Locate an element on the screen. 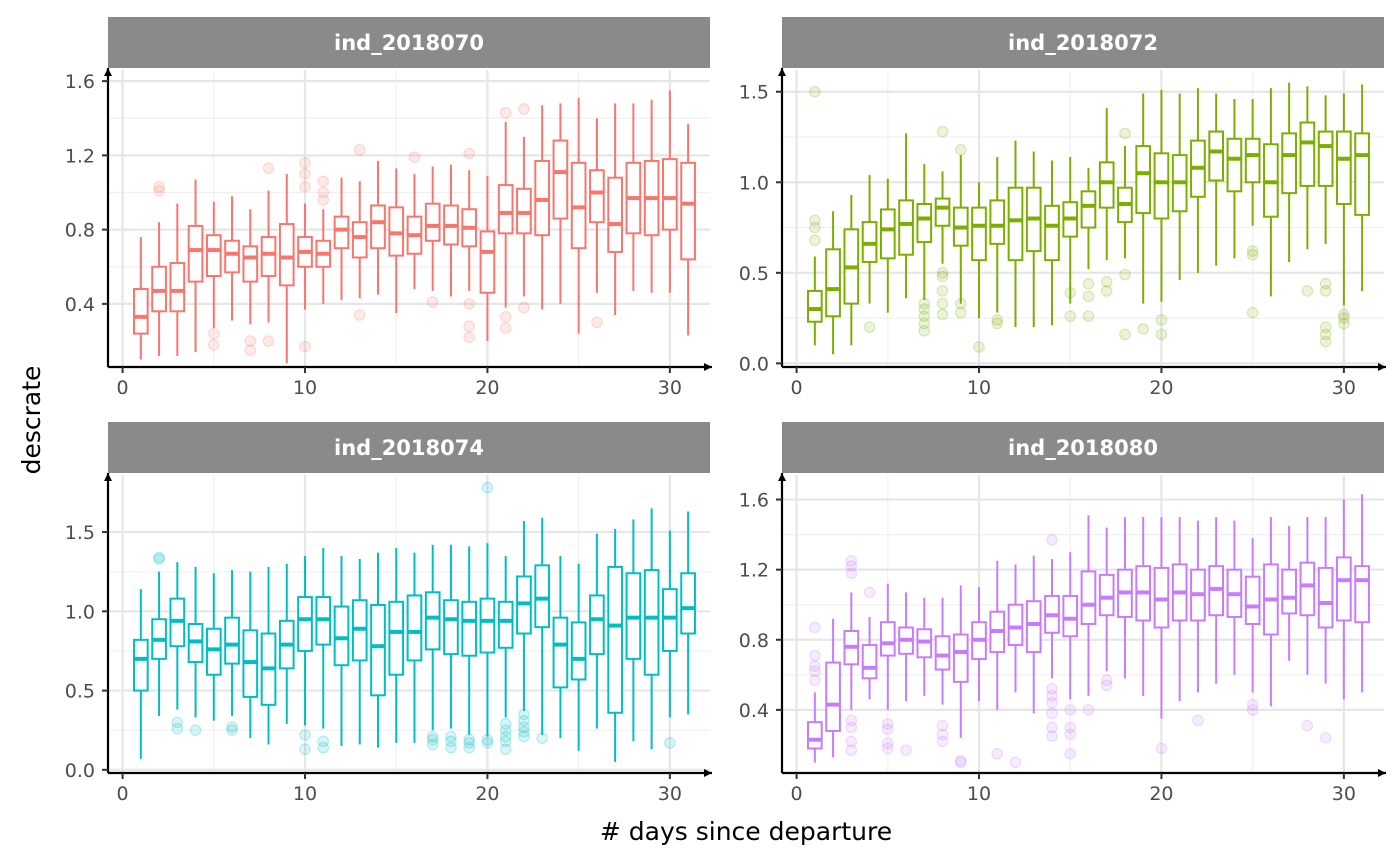  x-tick-label: 30 is located at coordinates (1344, 388).